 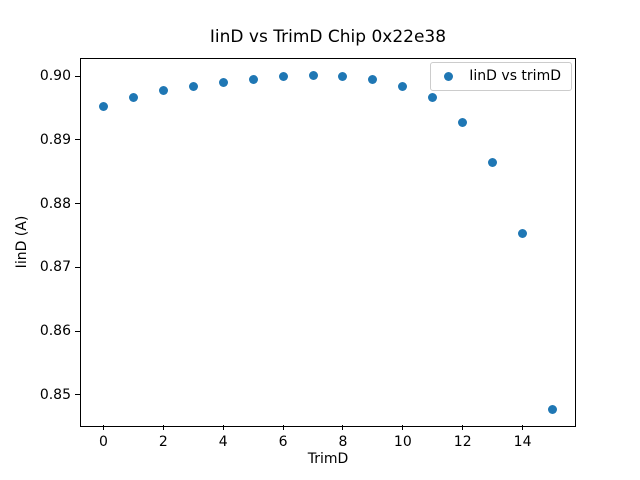 What do you see at coordinates (343, 442) in the screenshot?
I see `x-tick-label: 8` at bounding box center [343, 442].